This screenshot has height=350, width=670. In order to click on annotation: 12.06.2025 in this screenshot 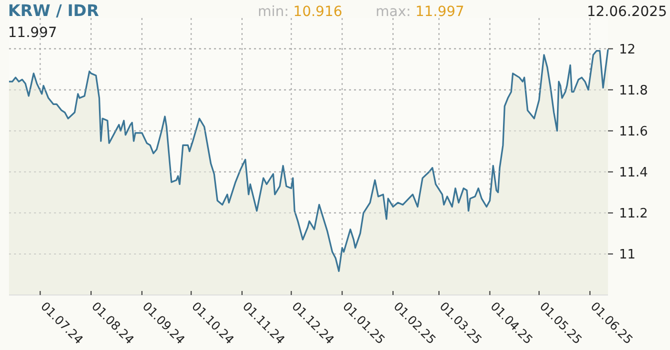, I will do `click(626, 12)`.